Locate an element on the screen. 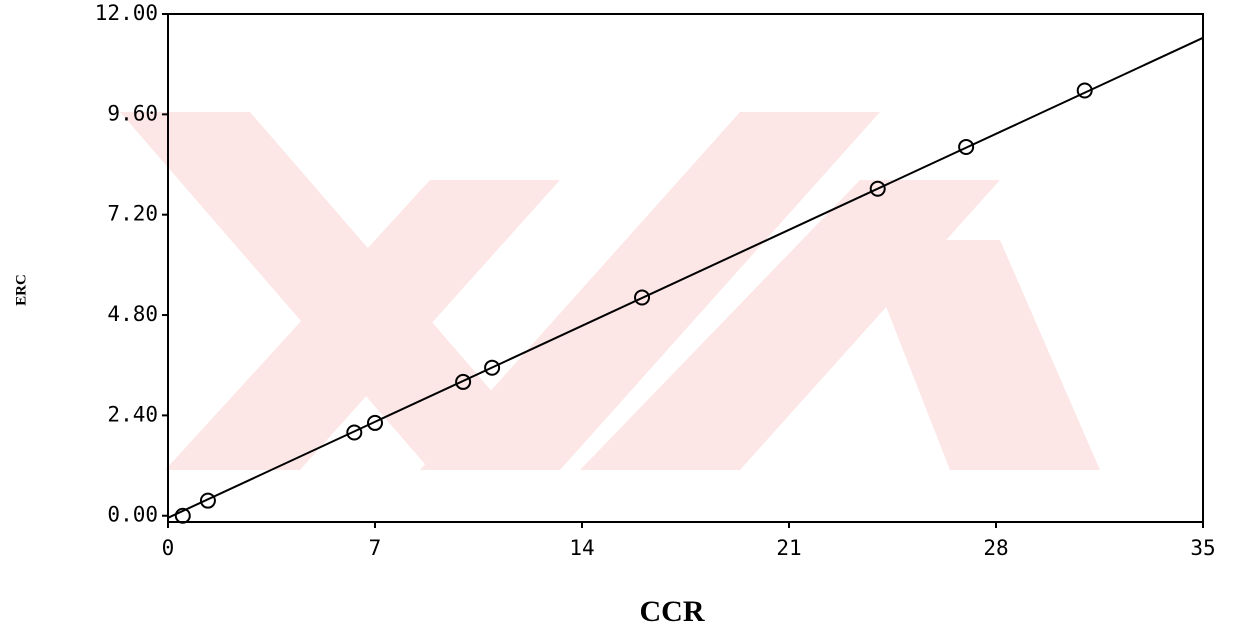 Image resolution: width=1248 pixels, height=636 pixels. y-tick-label: 7.20 is located at coordinates (132, 214).